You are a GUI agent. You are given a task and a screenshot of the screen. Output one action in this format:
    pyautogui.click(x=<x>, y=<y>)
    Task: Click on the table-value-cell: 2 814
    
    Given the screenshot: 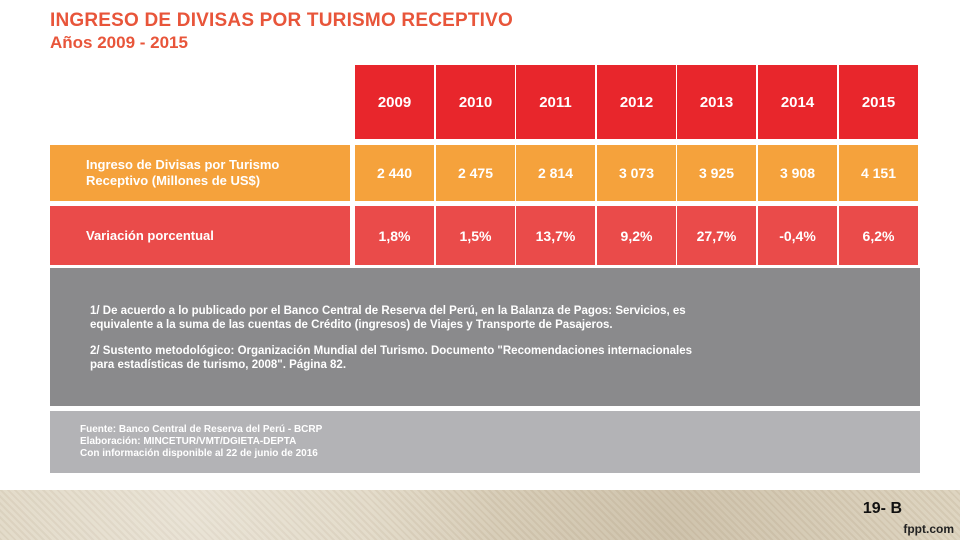 What is the action you would take?
    pyautogui.click(x=555, y=173)
    